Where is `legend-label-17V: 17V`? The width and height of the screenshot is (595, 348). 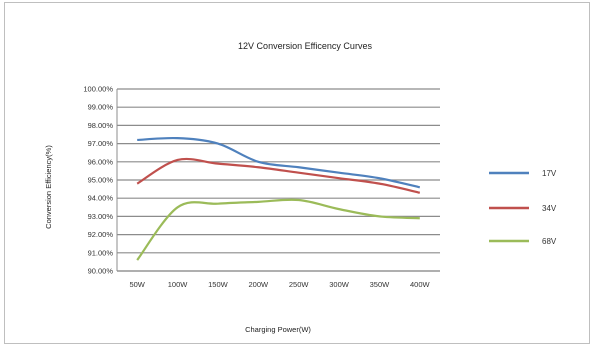 legend-label-17V: 17V is located at coordinates (549, 173).